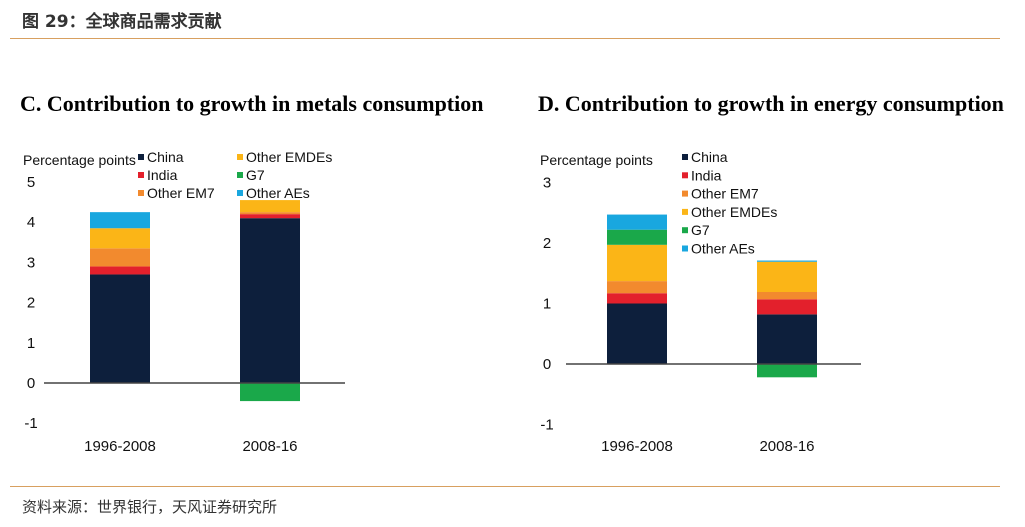 The height and width of the screenshot is (527, 1025). I want to click on metals-legend-swatch-g7, so click(240, 175).